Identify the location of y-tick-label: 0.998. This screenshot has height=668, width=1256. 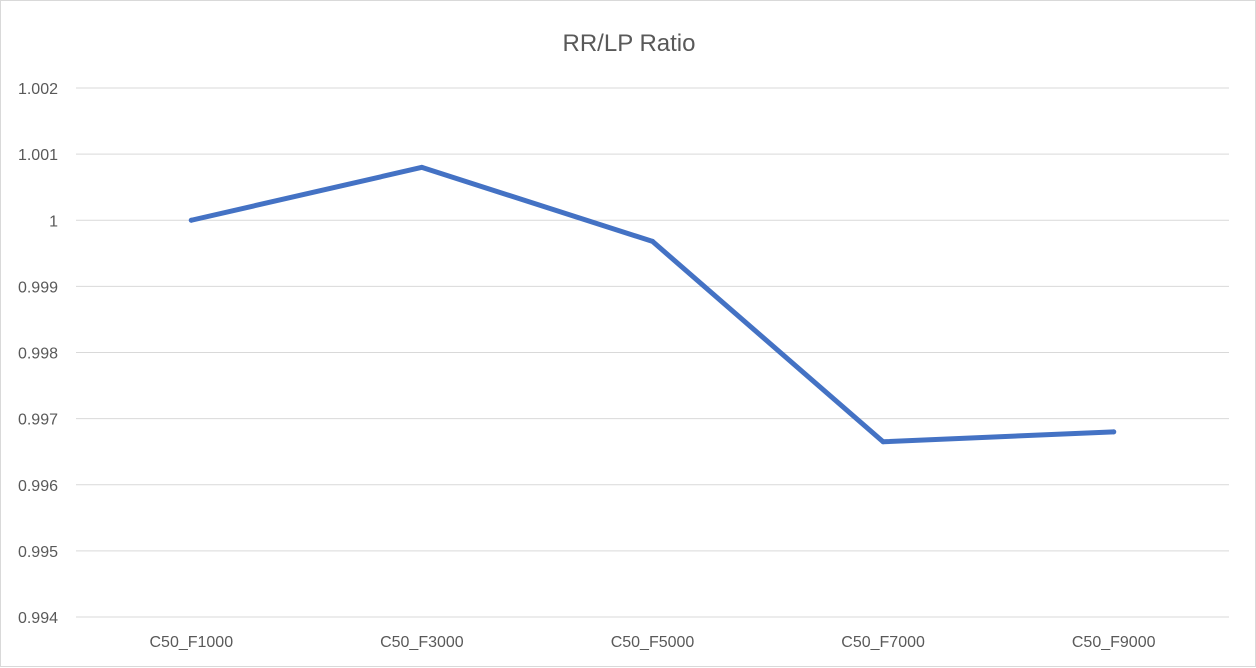
(38, 354).